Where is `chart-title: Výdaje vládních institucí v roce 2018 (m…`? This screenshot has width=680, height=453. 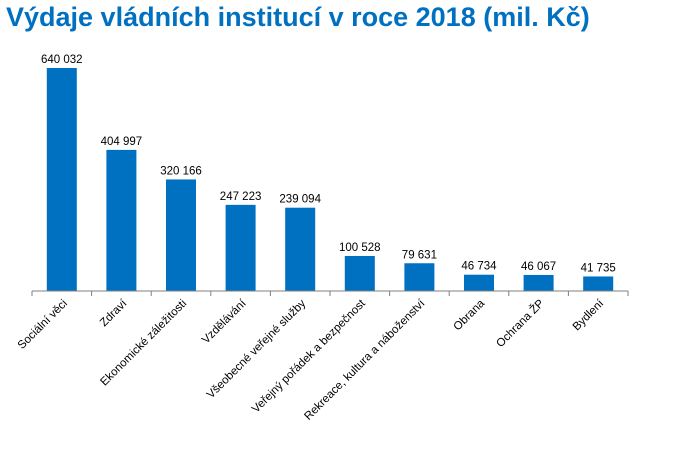
chart-title: Výdaje vládních institucí v roce 2018 (m… is located at coordinates (298, 17).